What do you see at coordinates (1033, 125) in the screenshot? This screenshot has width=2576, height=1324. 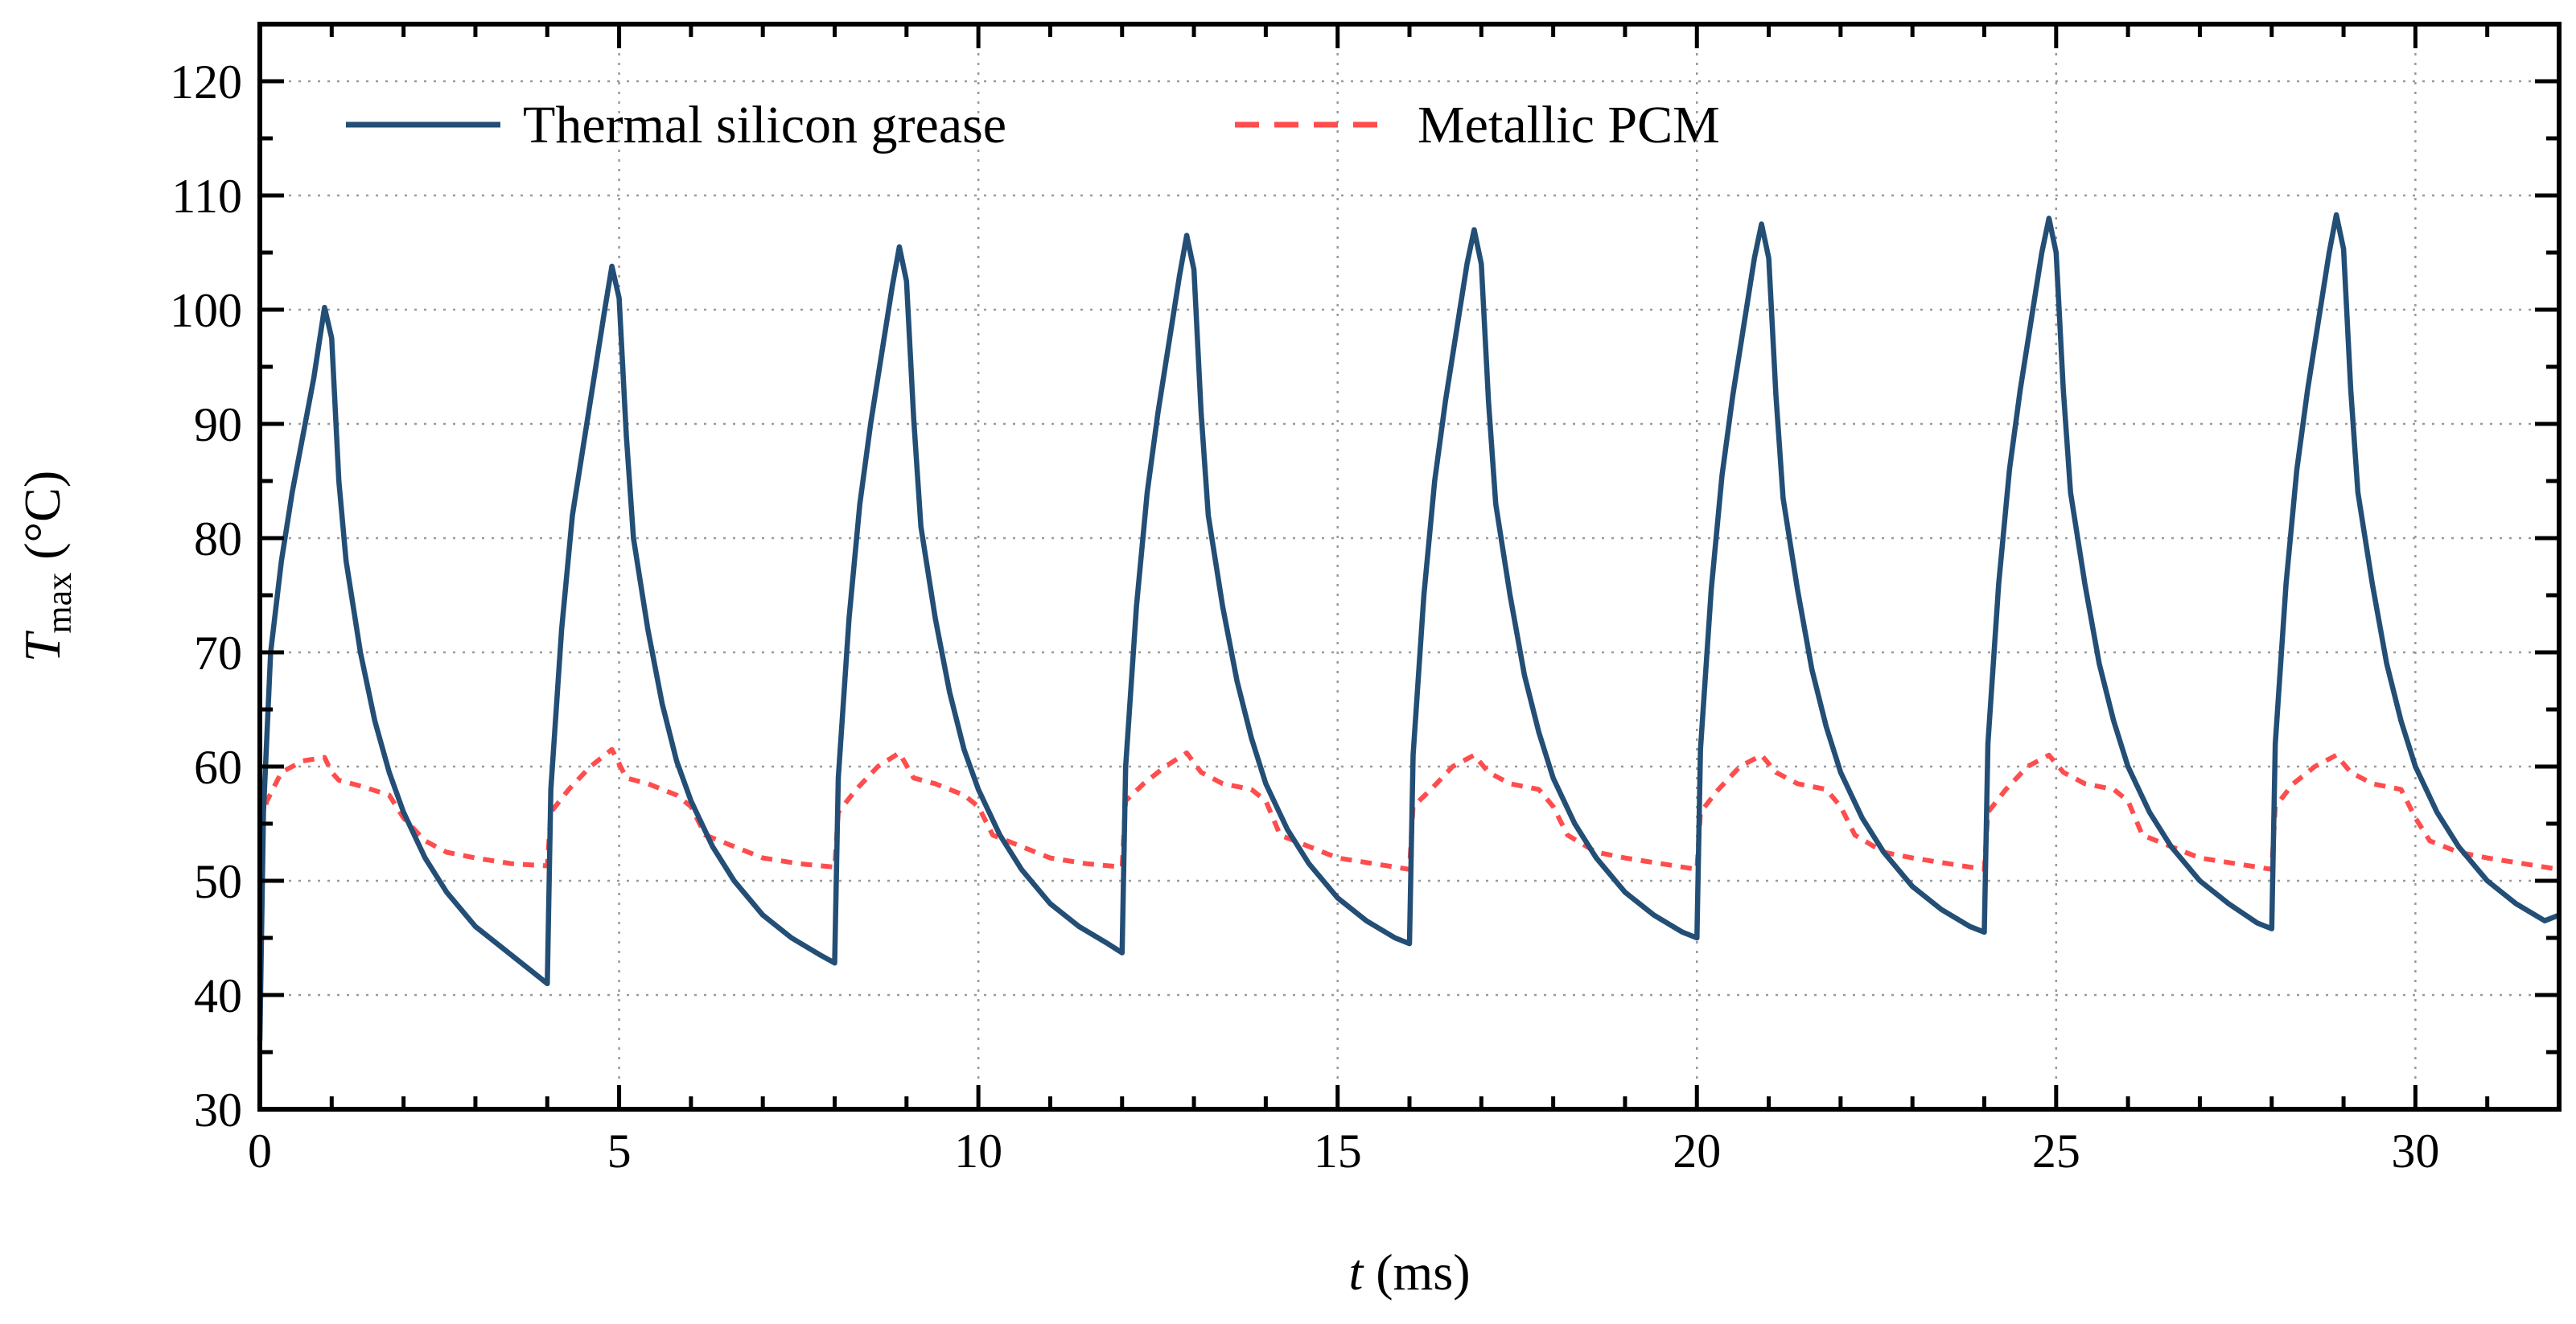 I see `legend: Thermal silicon grease Metallic PCM` at bounding box center [1033, 125].